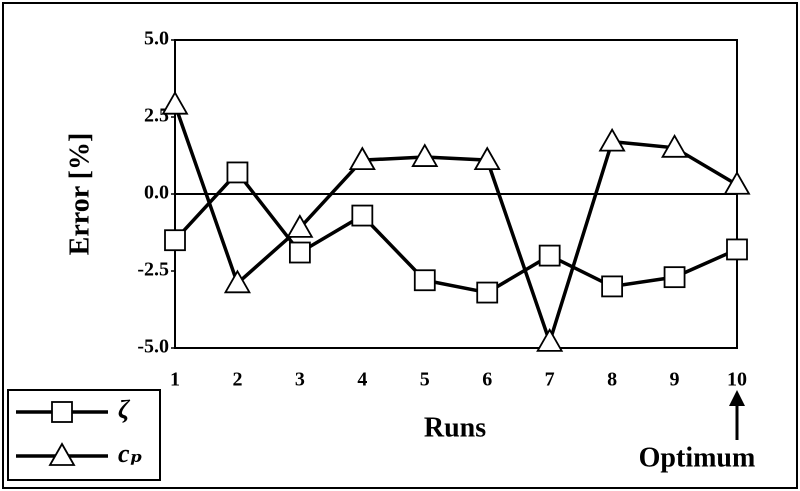  I want to click on legend-label: ζ, so click(124, 409).